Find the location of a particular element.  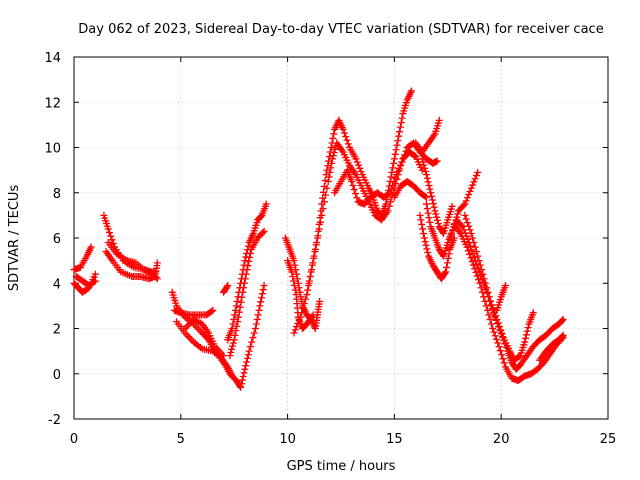

series-trace-s is located at coordinates (410, 189).